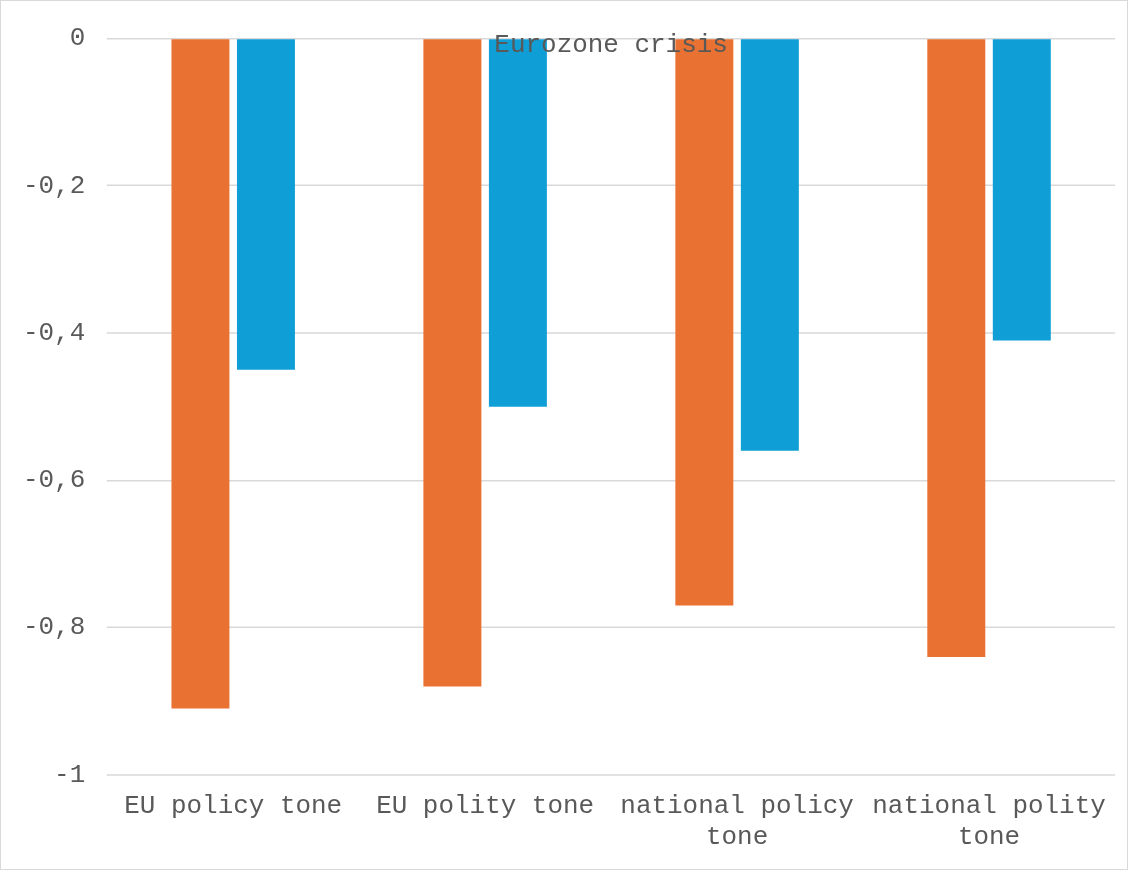 The height and width of the screenshot is (870, 1128). I want to click on y-tick-label: -0,6, so click(54, 480).